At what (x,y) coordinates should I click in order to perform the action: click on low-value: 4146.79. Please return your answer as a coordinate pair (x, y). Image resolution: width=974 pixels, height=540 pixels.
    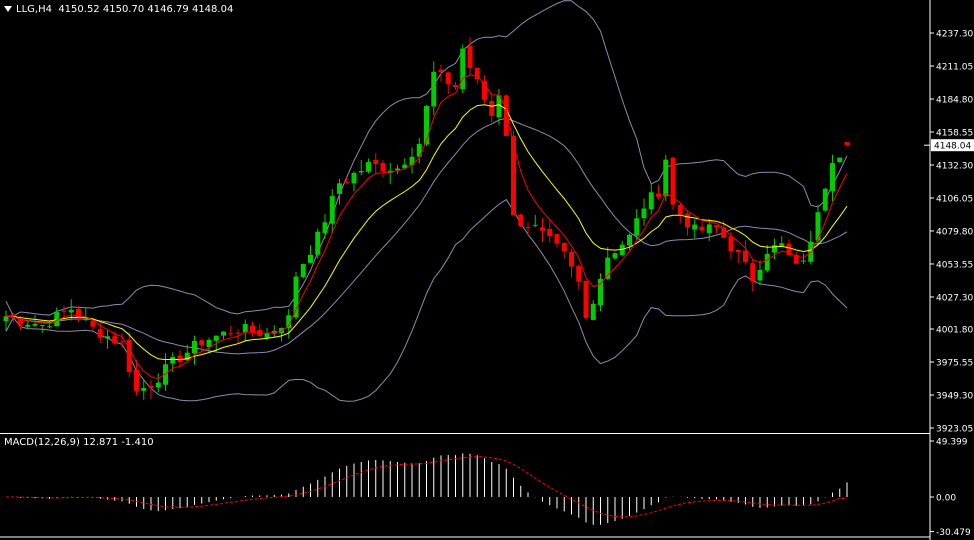
    Looking at the image, I should click on (168, 9).